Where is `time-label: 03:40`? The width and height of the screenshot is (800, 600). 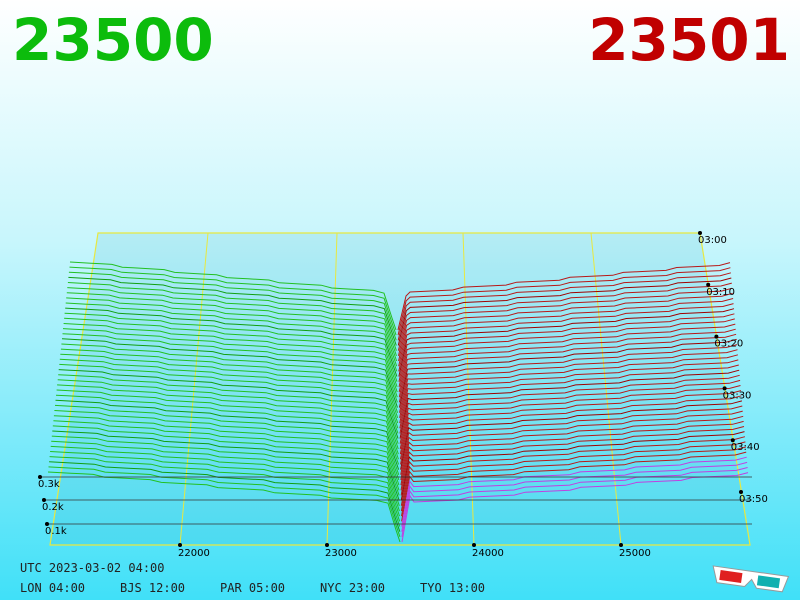 time-label: 03:40 is located at coordinates (745, 447).